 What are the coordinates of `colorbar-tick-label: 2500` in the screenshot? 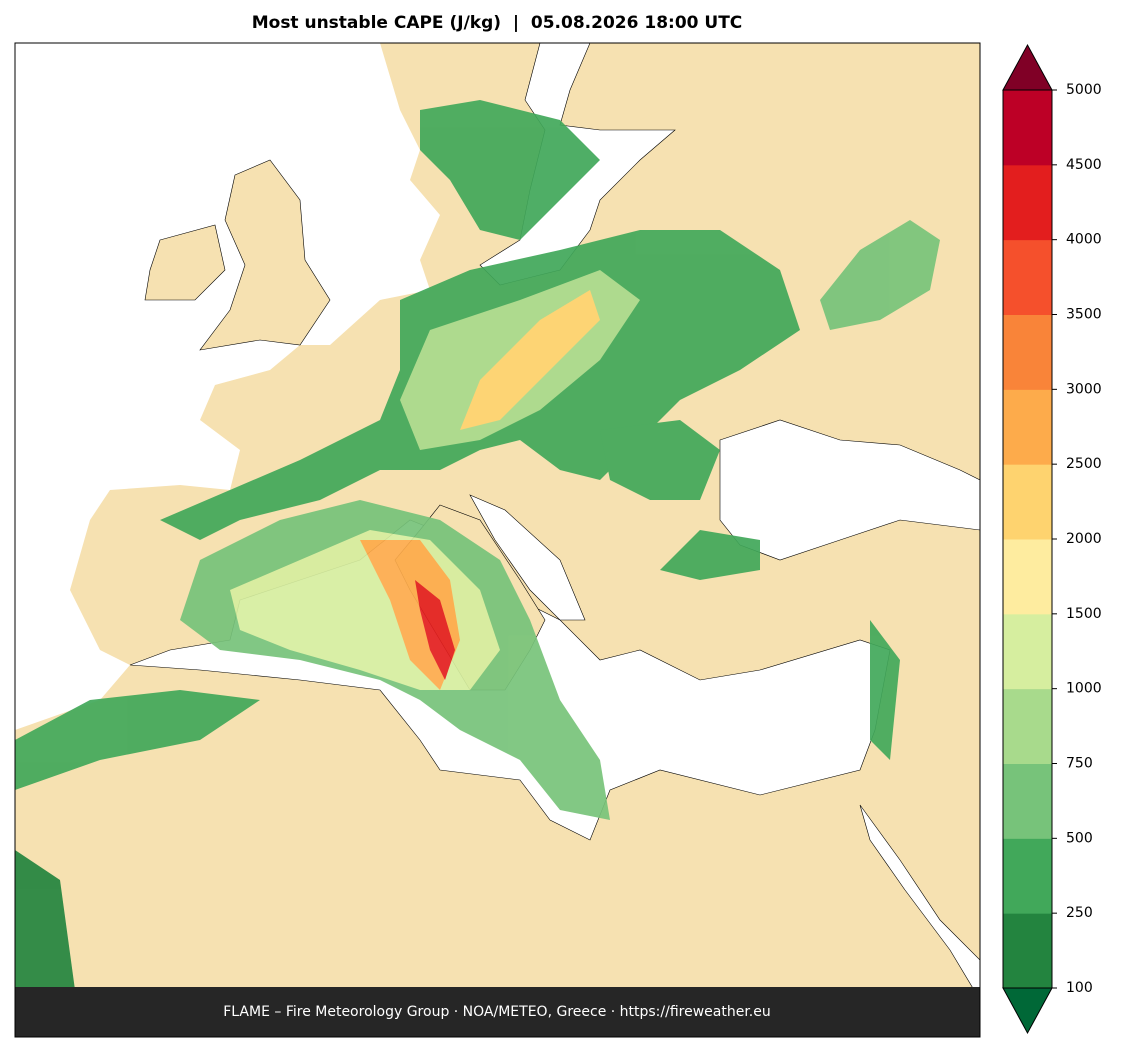 It's located at (1084, 464).